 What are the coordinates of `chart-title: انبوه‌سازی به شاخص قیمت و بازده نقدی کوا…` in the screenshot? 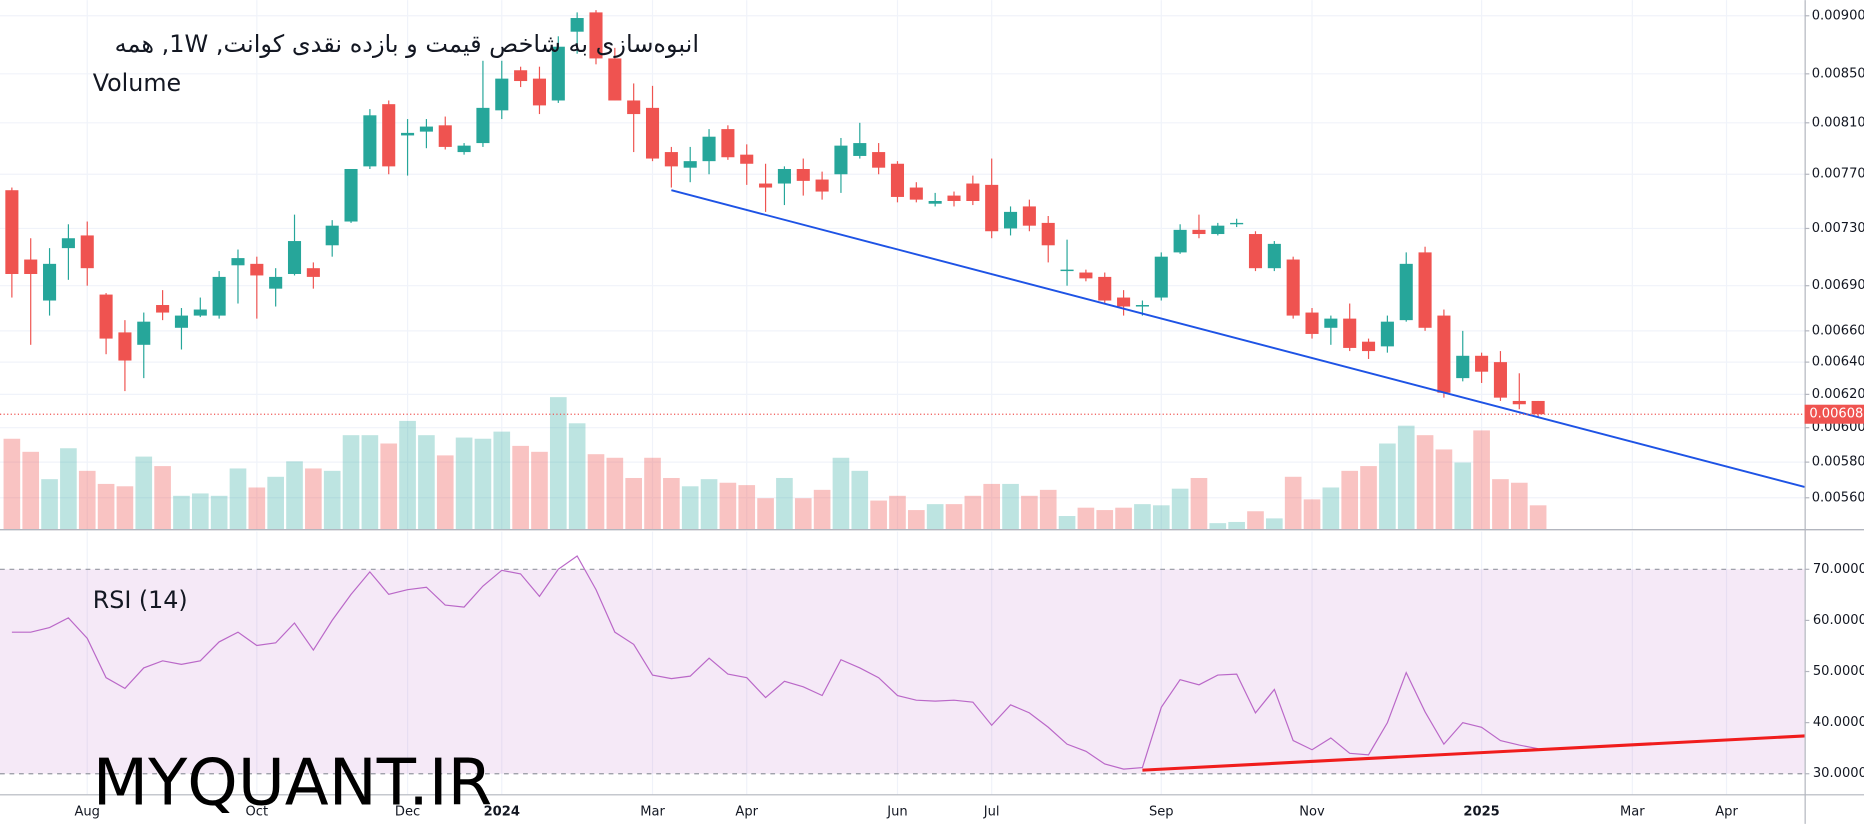 It's located at (406, 44).